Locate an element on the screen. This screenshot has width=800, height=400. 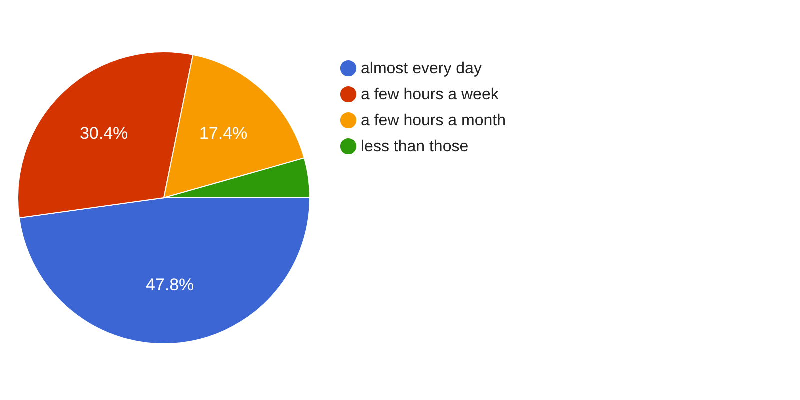
data-label: 30.4% is located at coordinates (104, 134).